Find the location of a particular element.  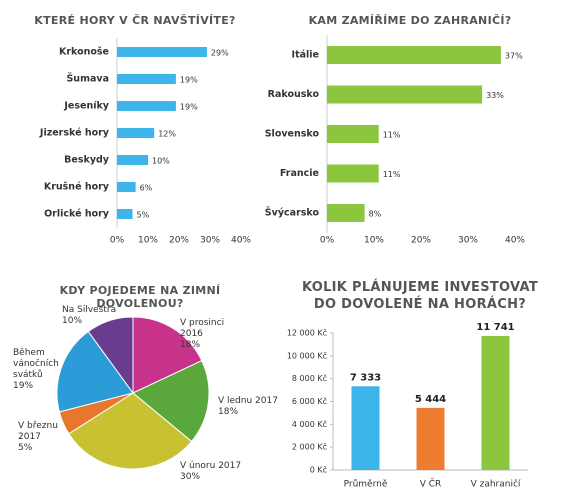

chart-title: KAM ZAMÍŘÍME DO ZAHRANIČÍ? is located at coordinates (410, 20).